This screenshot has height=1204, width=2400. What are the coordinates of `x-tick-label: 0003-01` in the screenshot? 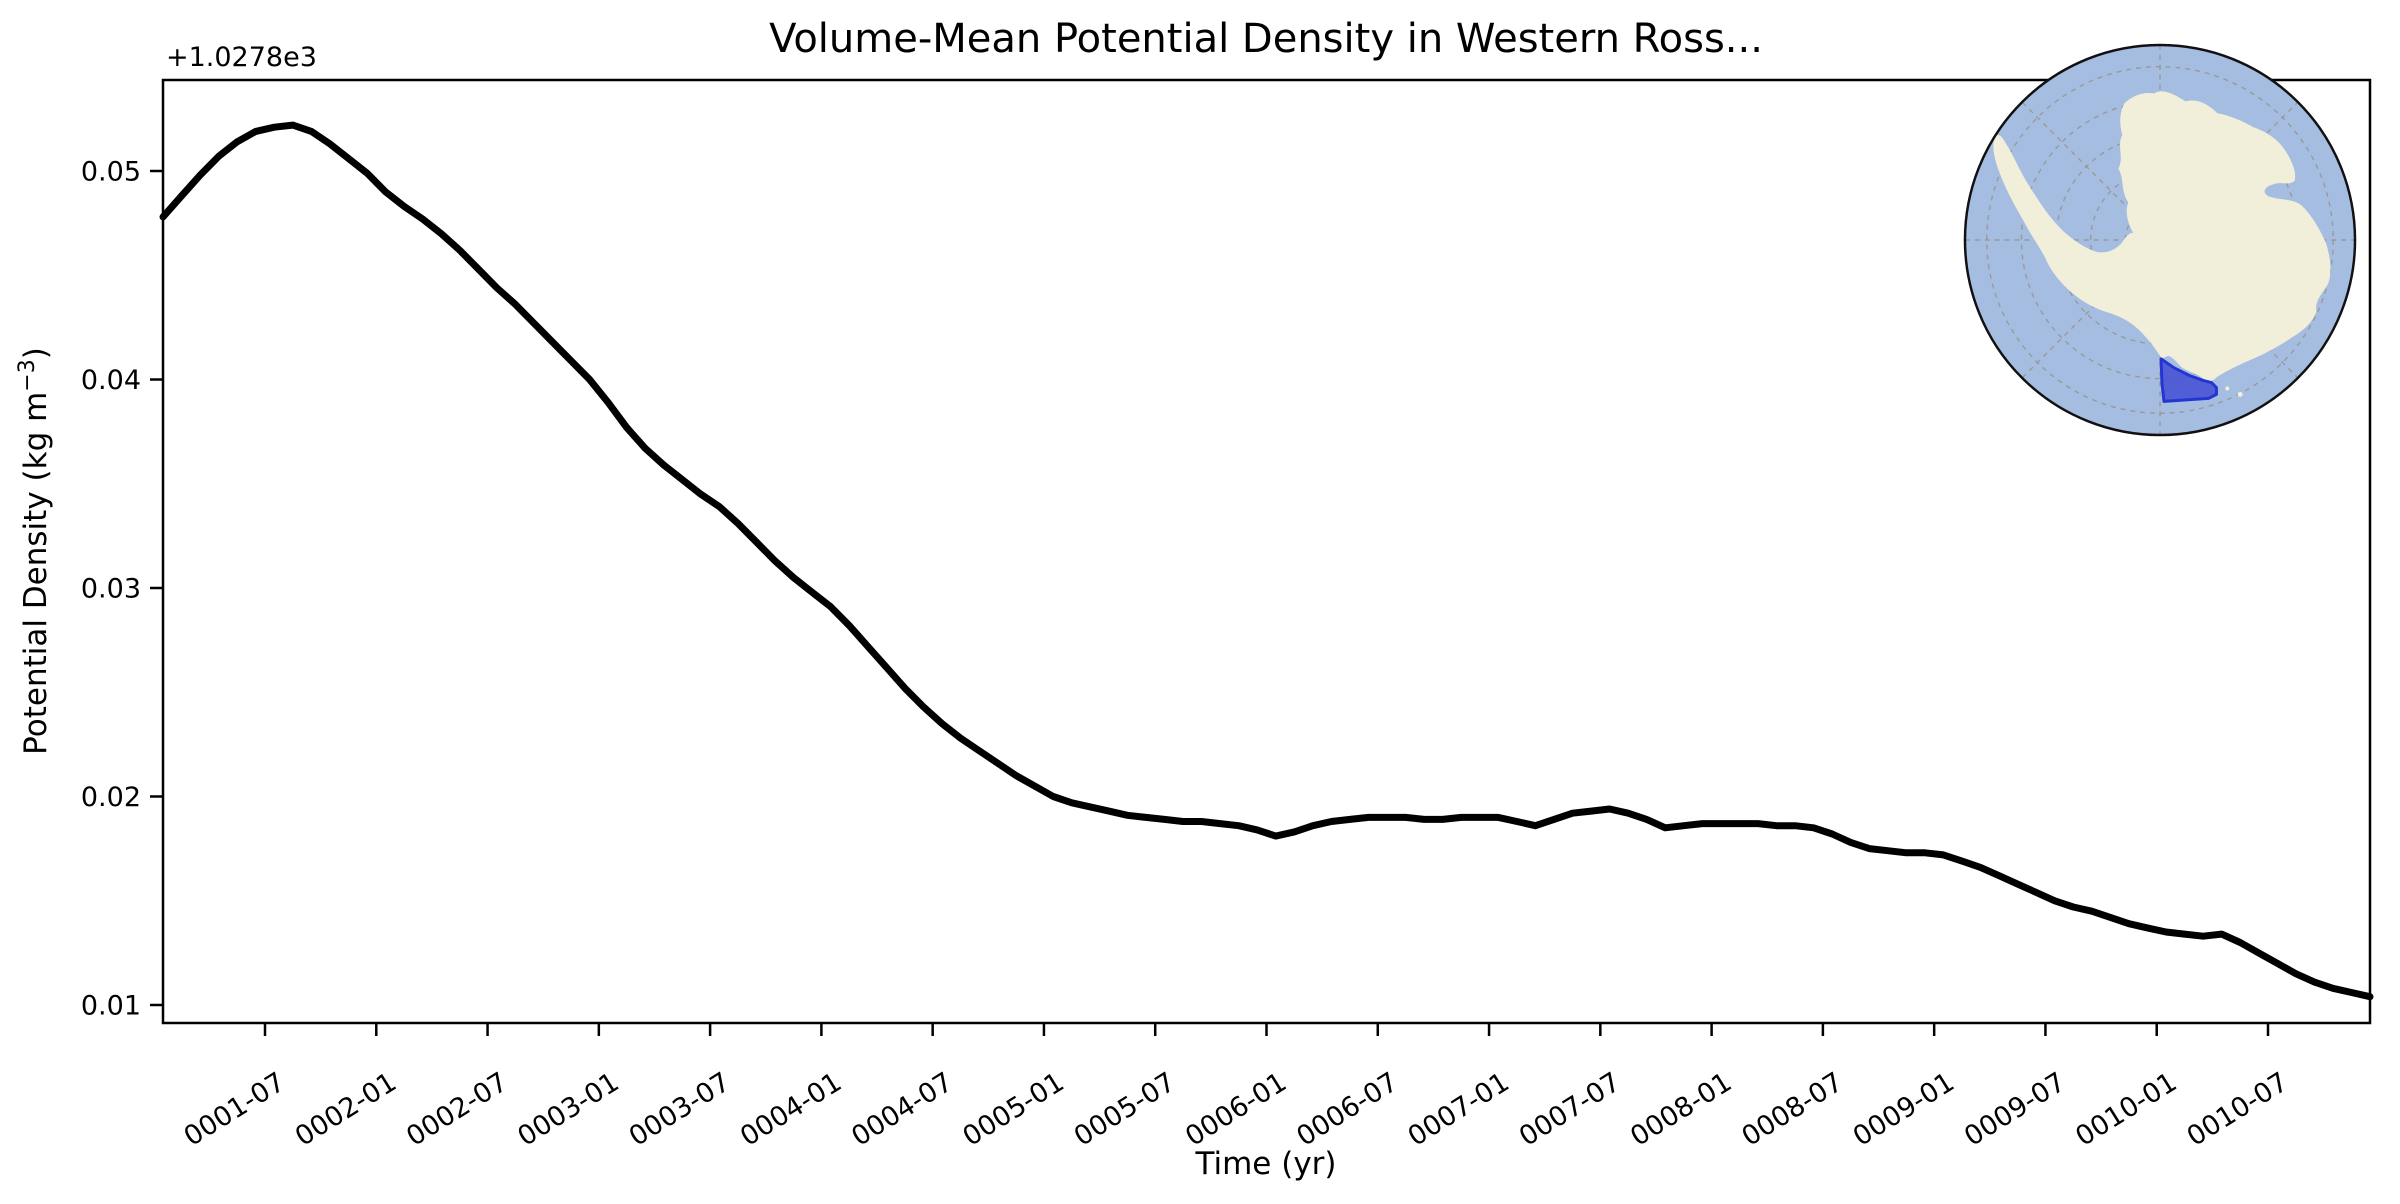 It's located at (568, 1110).